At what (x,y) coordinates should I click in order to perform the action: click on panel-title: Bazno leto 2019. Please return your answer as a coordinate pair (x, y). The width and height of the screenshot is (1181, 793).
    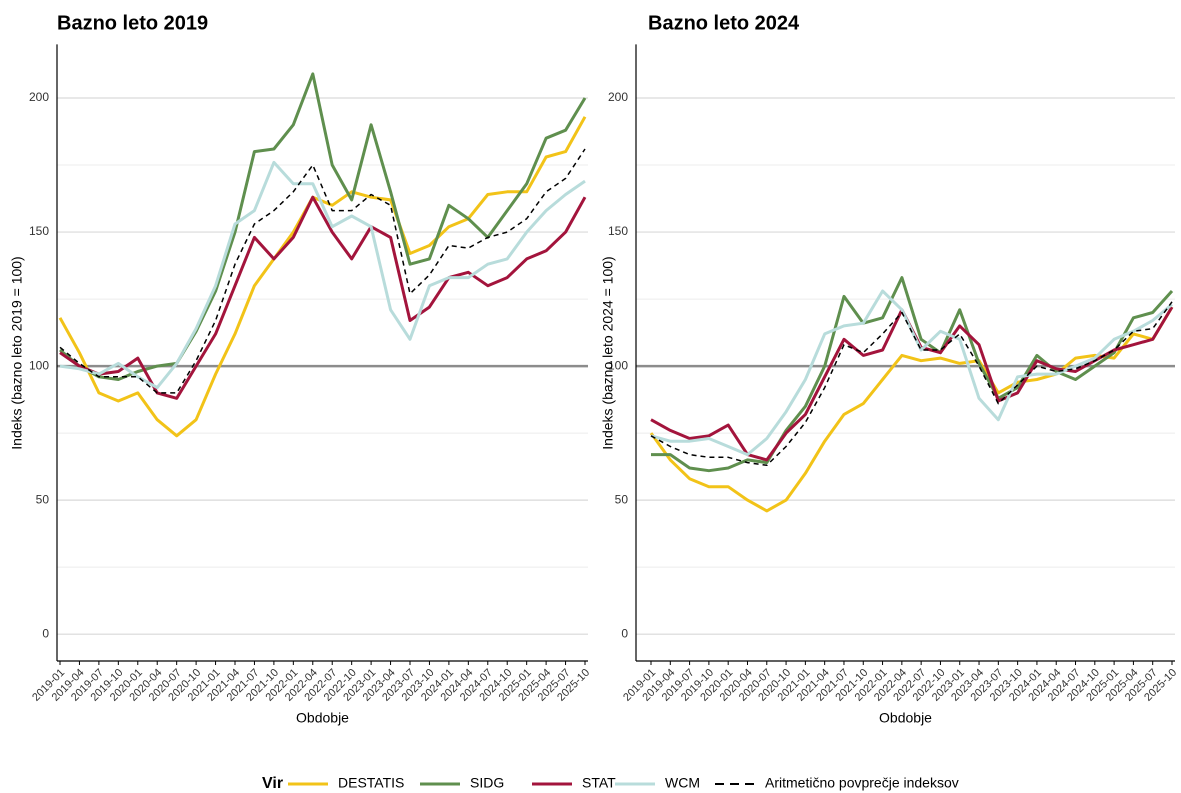
    Looking at the image, I should click on (132, 23).